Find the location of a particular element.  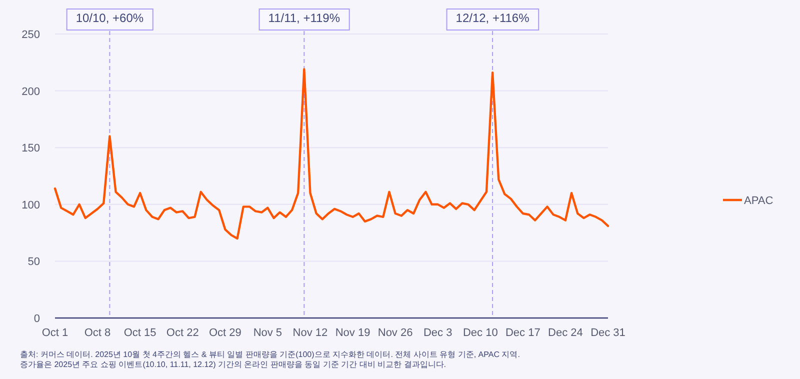

ref-line-label: 12/12, +116% is located at coordinates (493, 18).